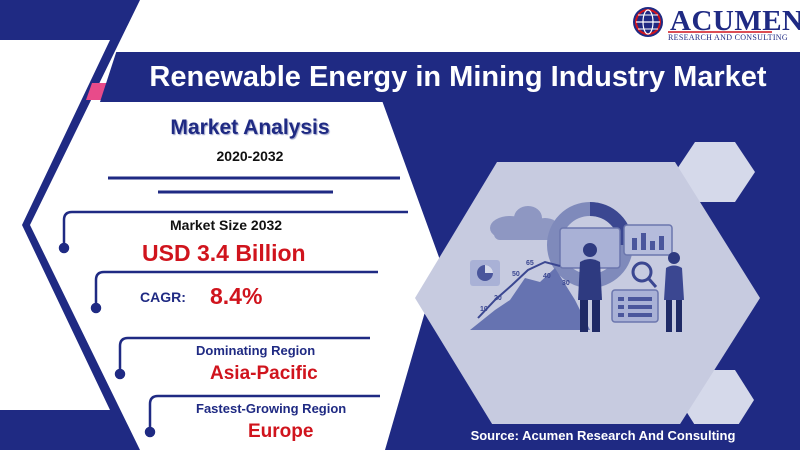 The width and height of the screenshot is (800, 450). Describe the element at coordinates (577, 267) in the screenshot. I see `analytics-illustration: 65 50 40 30 20 10` at that location.